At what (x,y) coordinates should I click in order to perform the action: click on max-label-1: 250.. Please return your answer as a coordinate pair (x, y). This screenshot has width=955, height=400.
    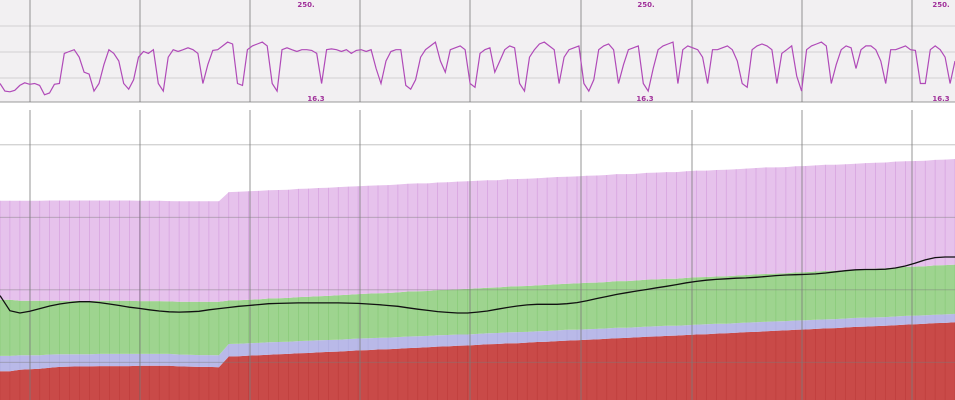
    Looking at the image, I should click on (305, 5).